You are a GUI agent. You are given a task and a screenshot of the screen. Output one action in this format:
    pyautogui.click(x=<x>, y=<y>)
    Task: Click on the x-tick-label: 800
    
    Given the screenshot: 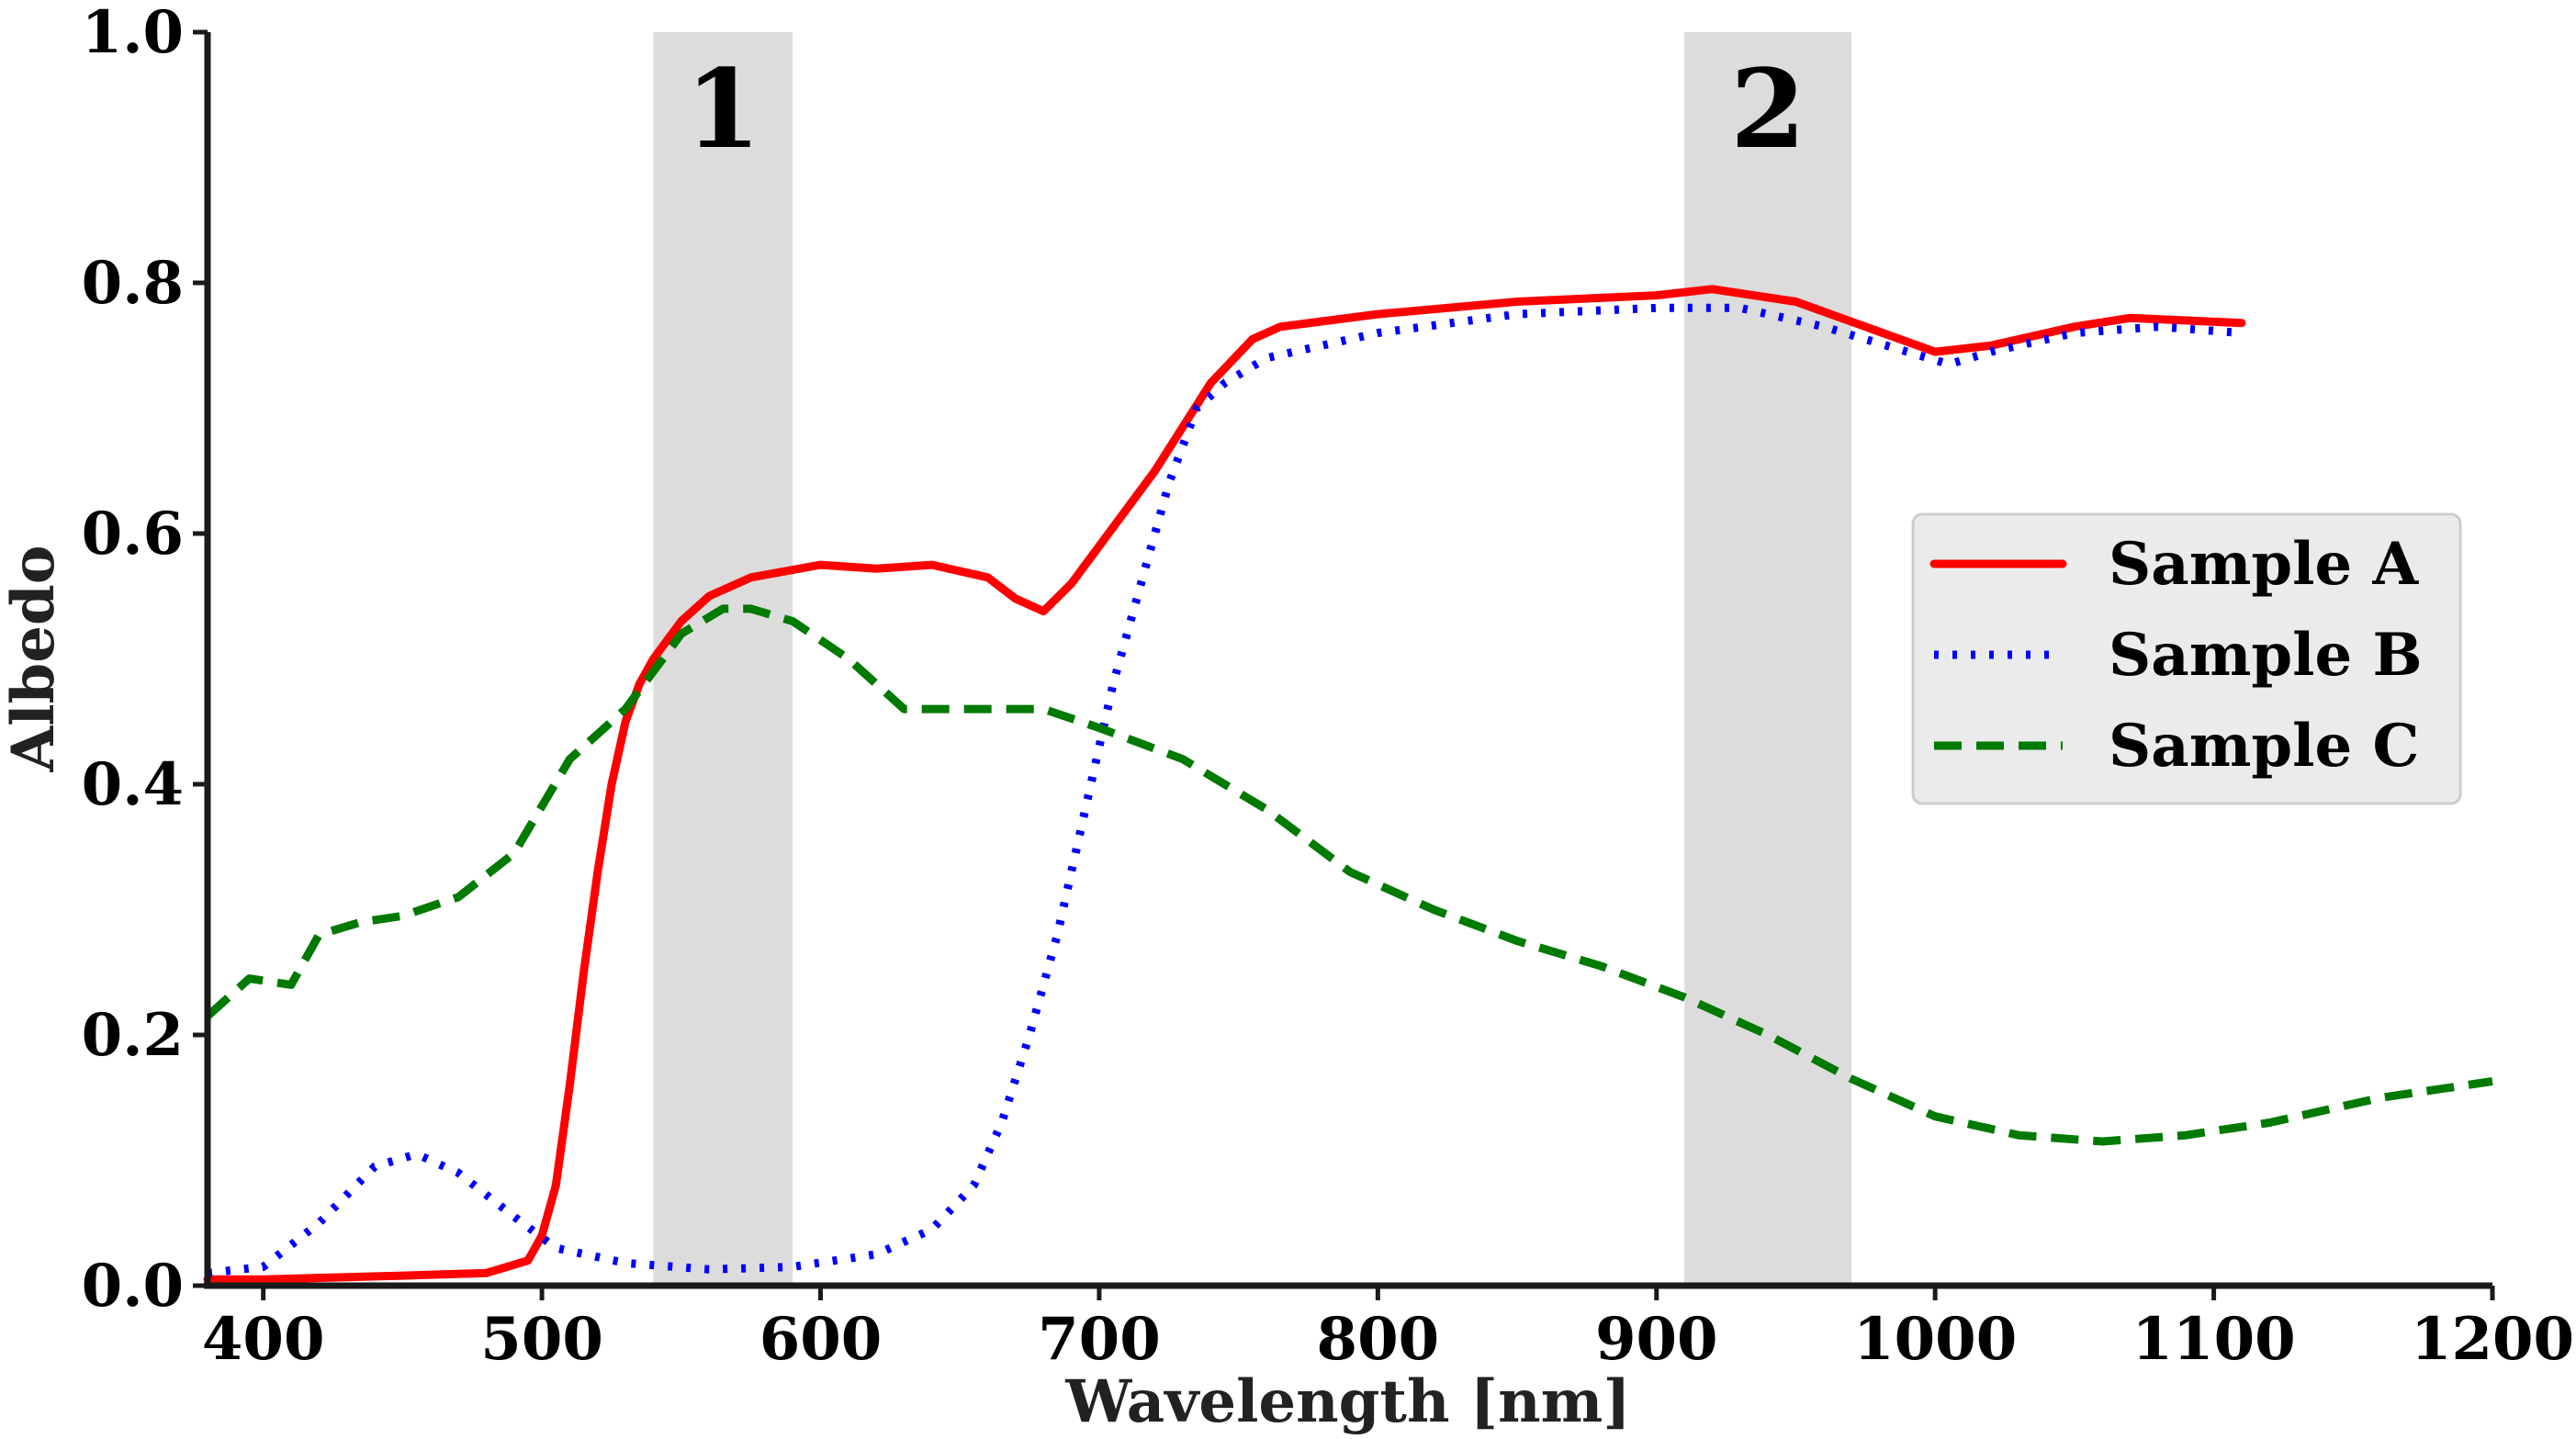 What is the action you would take?
    pyautogui.click(x=1378, y=1339)
    